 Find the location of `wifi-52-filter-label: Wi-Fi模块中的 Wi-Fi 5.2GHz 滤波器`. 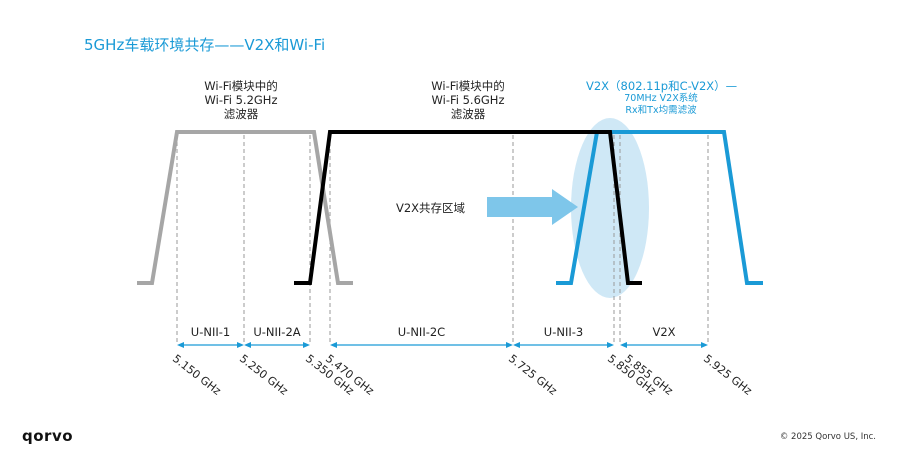

wifi-52-filter-label: Wi-Fi模块中的 Wi-Fi 5.2GHz 滤波器 is located at coordinates (241, 100).